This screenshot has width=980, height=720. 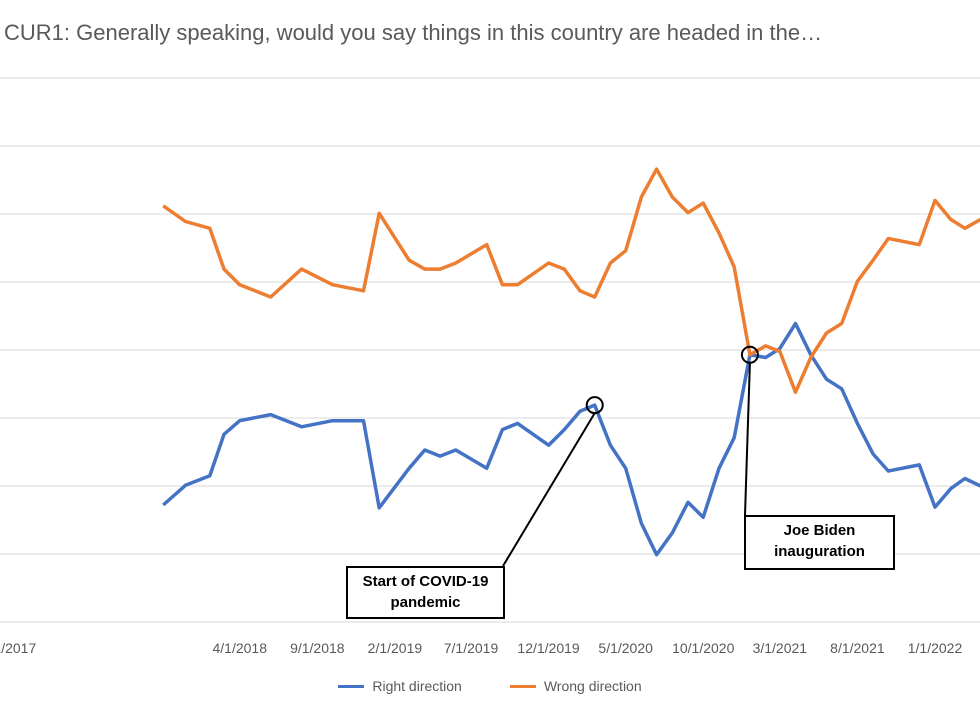 What do you see at coordinates (548, 648) in the screenshot?
I see `x-tick-label-5: 12/1/2019` at bounding box center [548, 648].